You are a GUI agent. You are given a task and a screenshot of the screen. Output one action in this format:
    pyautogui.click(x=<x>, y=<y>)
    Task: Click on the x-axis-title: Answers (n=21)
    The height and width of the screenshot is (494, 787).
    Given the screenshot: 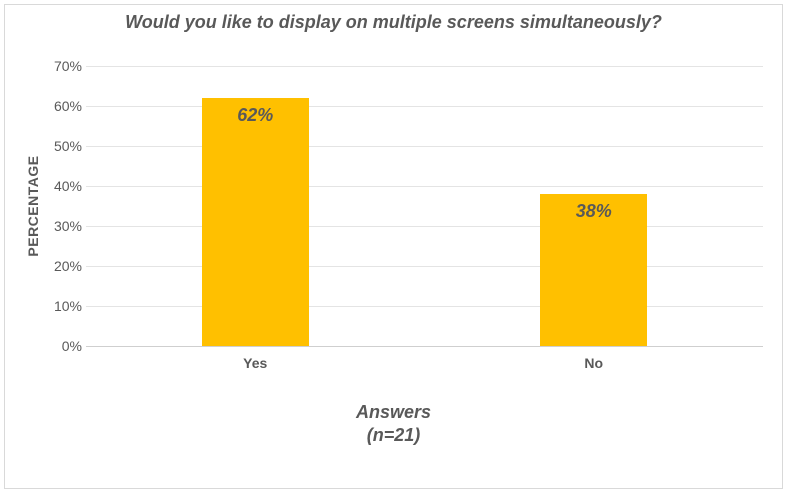 What is the action you would take?
    pyautogui.click(x=393, y=424)
    